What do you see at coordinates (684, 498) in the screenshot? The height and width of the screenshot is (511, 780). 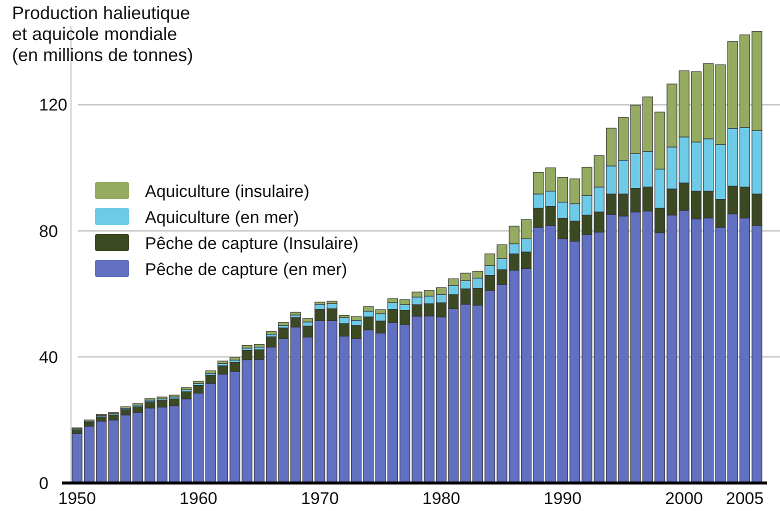 I see `x-tick-label: 2000` at bounding box center [684, 498].